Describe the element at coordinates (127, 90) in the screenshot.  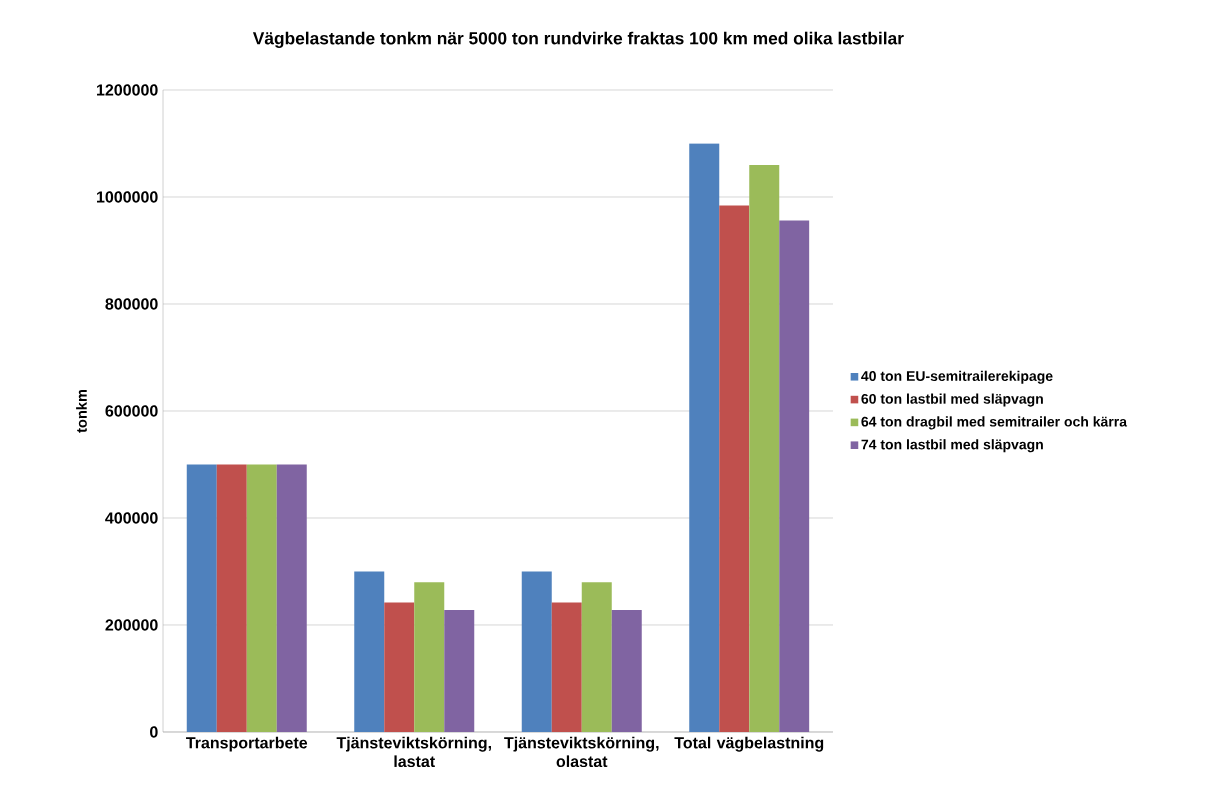
I see `y-tick-label: 1200000` at that location.